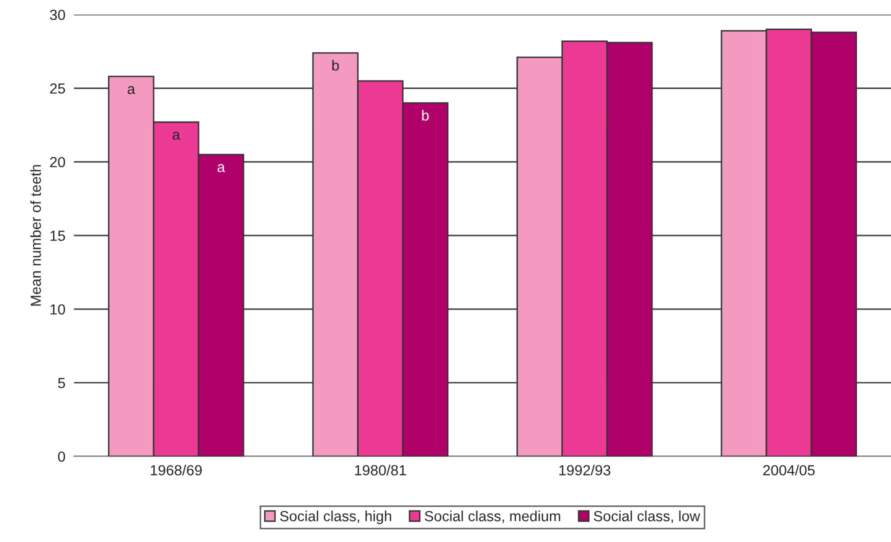 Image resolution: width=891 pixels, height=542 pixels. I want to click on x-tick-label: 1968/69, so click(176, 470).